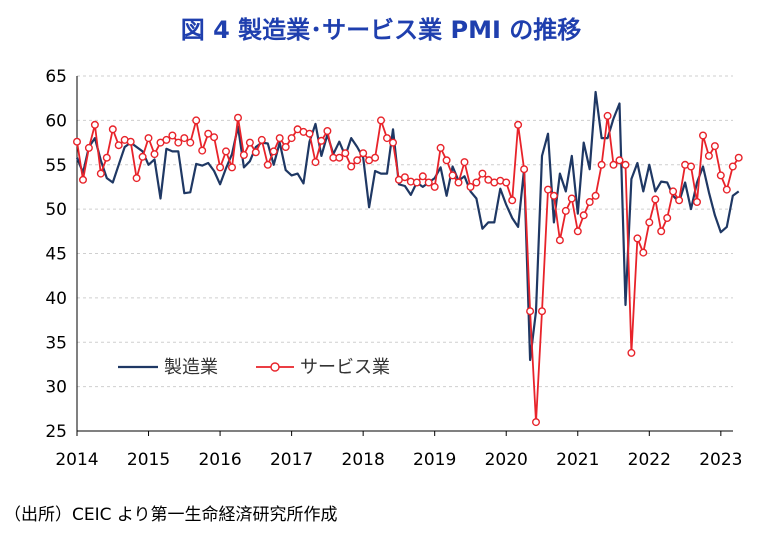 The width and height of the screenshot is (762, 534). I want to click on y-tick-label: 50, so click(56, 210).